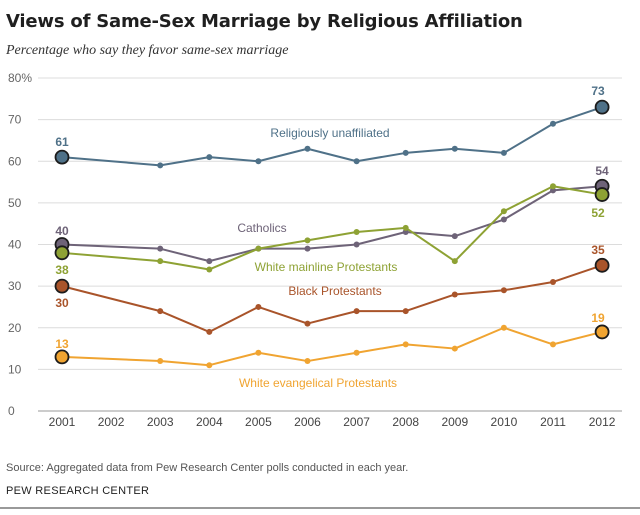 The image size is (640, 515). I want to click on start-value-label: 38, so click(62, 270).